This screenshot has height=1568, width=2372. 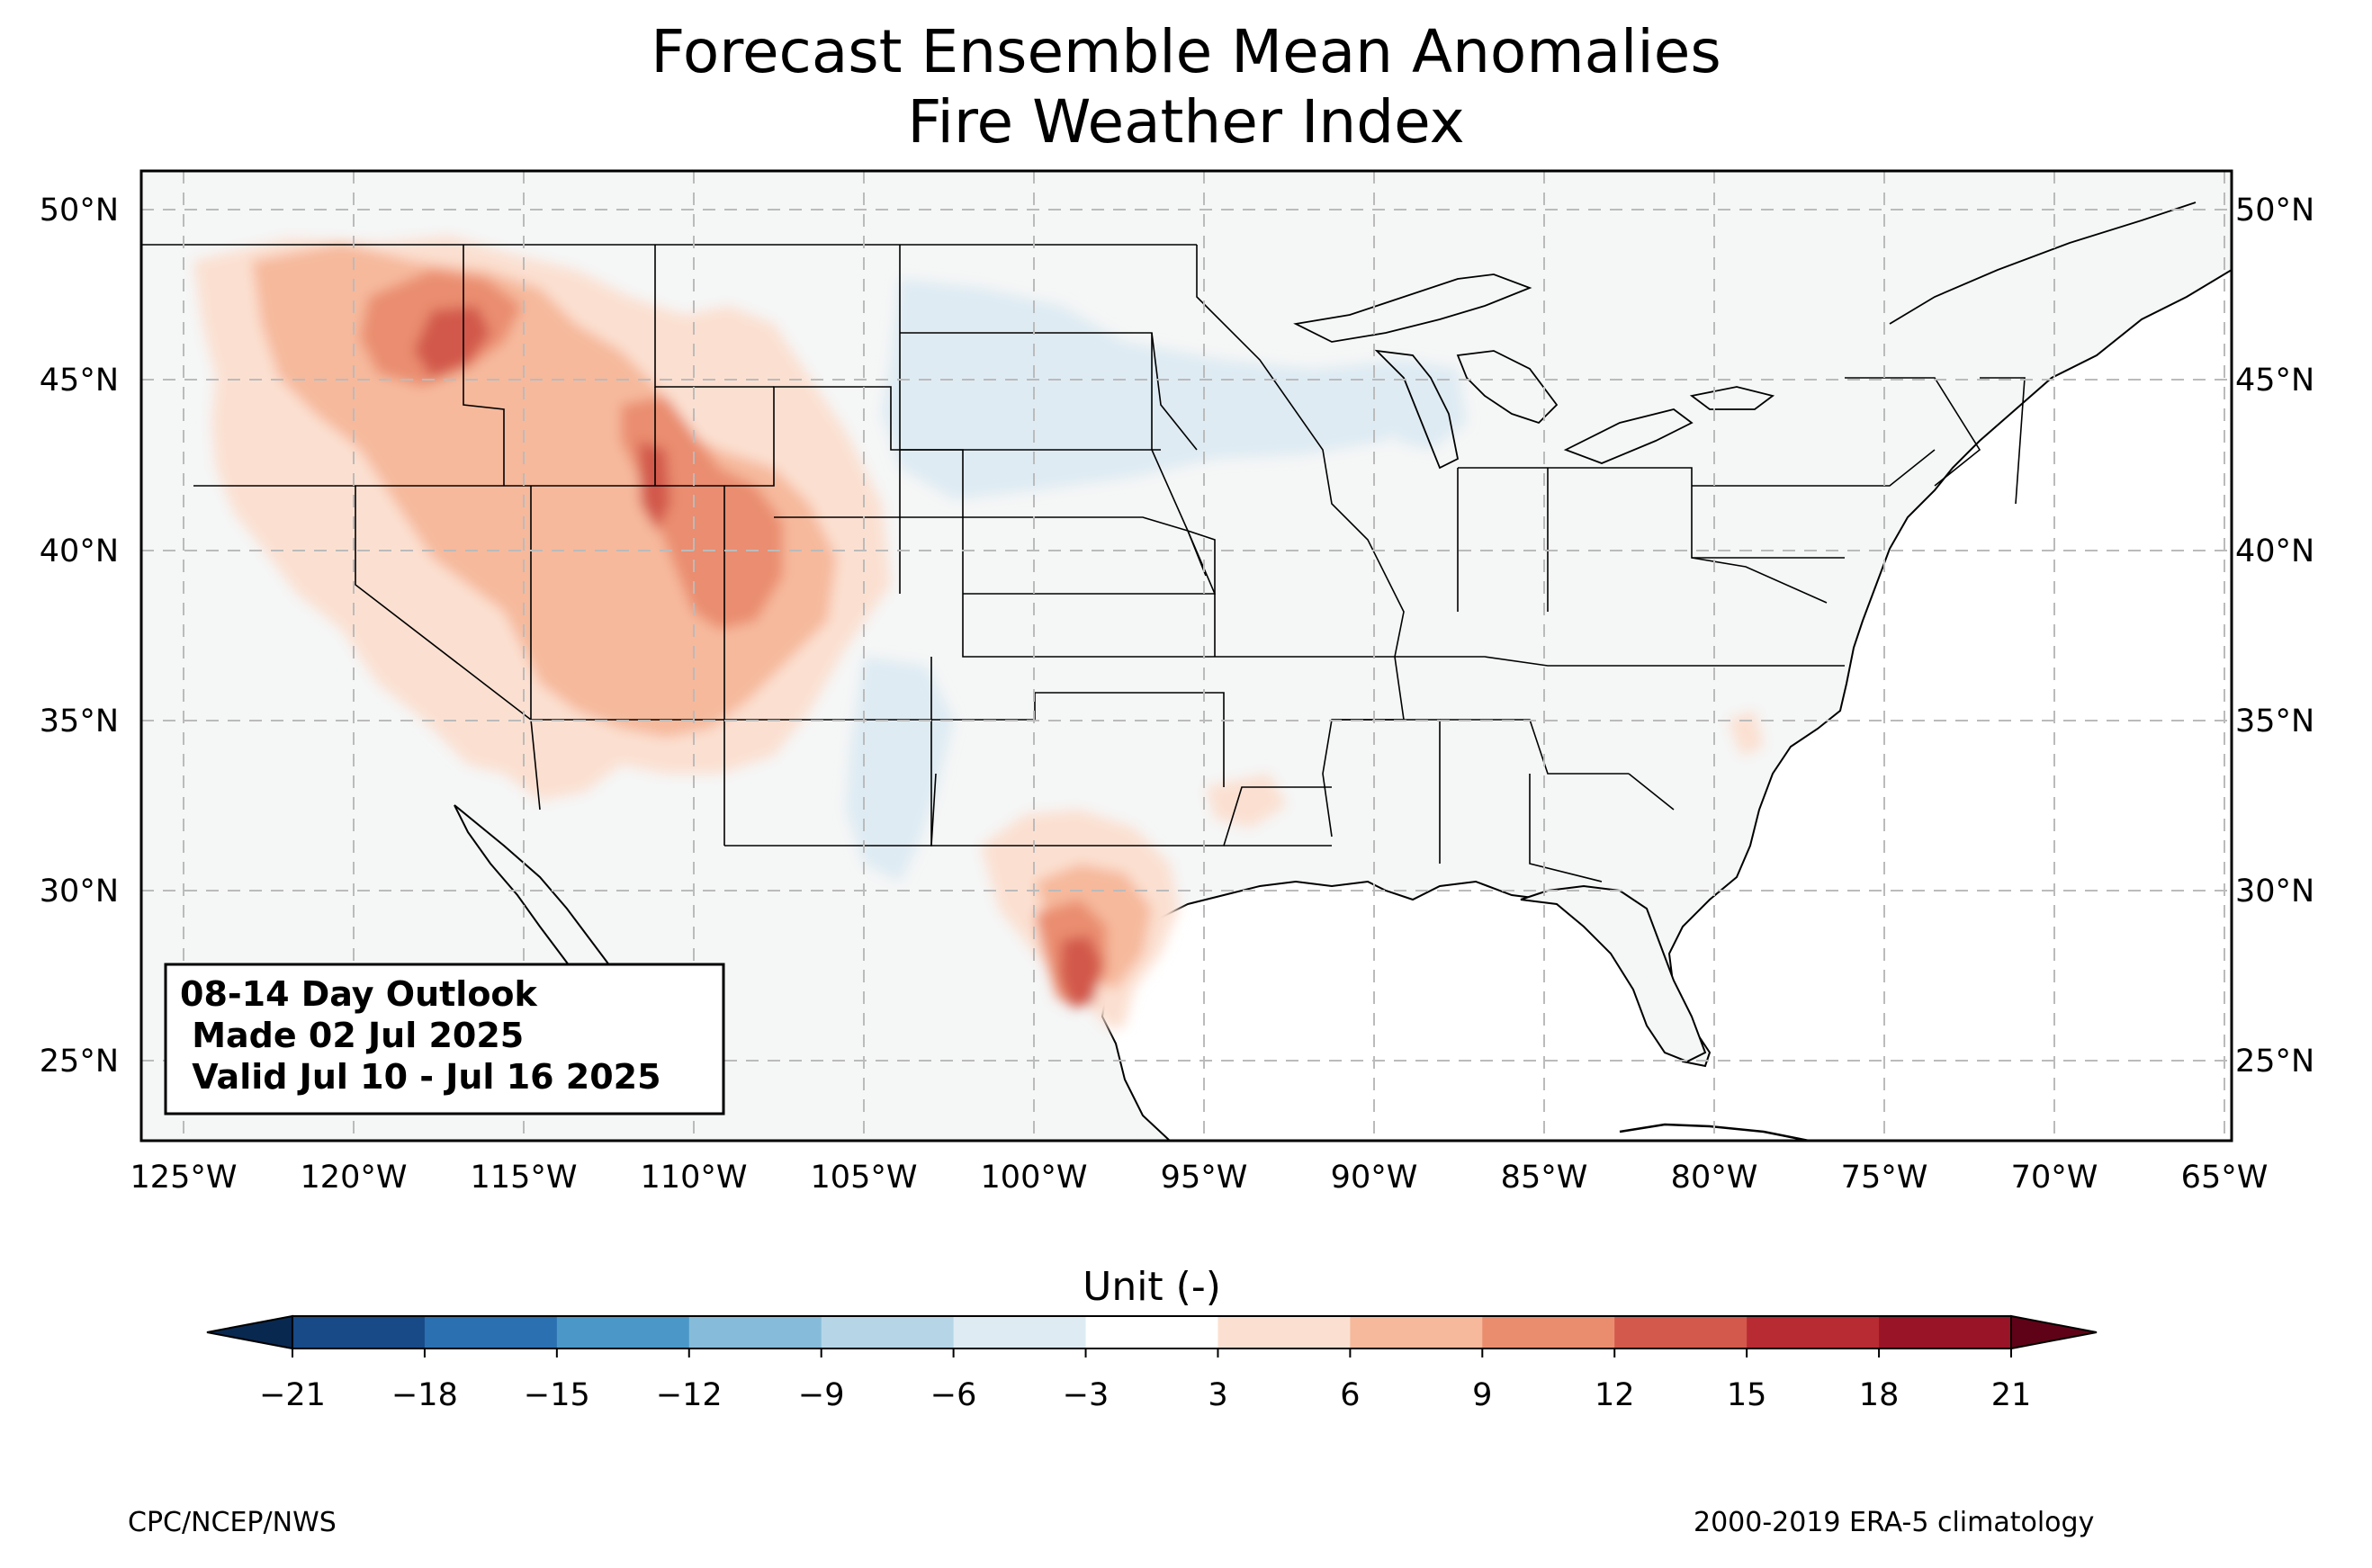 I want to click on lon-label: 80°W, so click(x=1715, y=1178).